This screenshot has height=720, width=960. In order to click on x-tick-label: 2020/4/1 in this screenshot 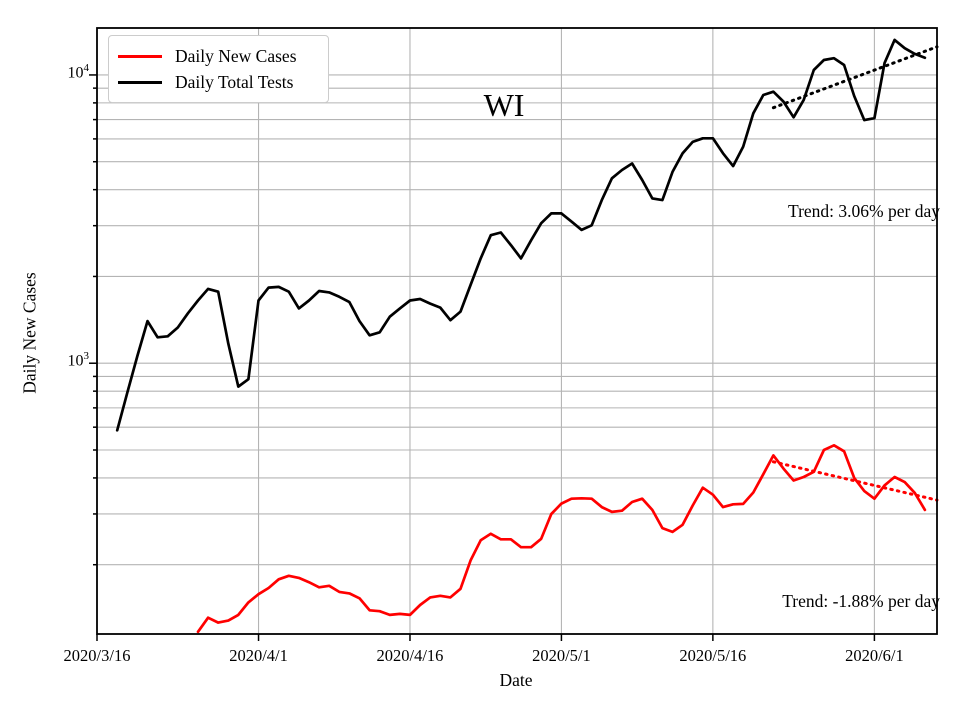, I will do `click(258, 655)`.